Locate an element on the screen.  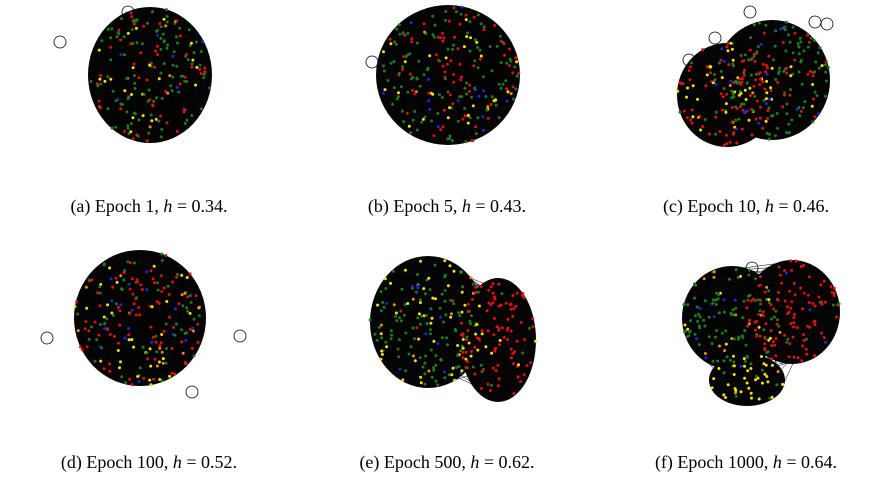
node-orange is located at coordinates (163, 363).